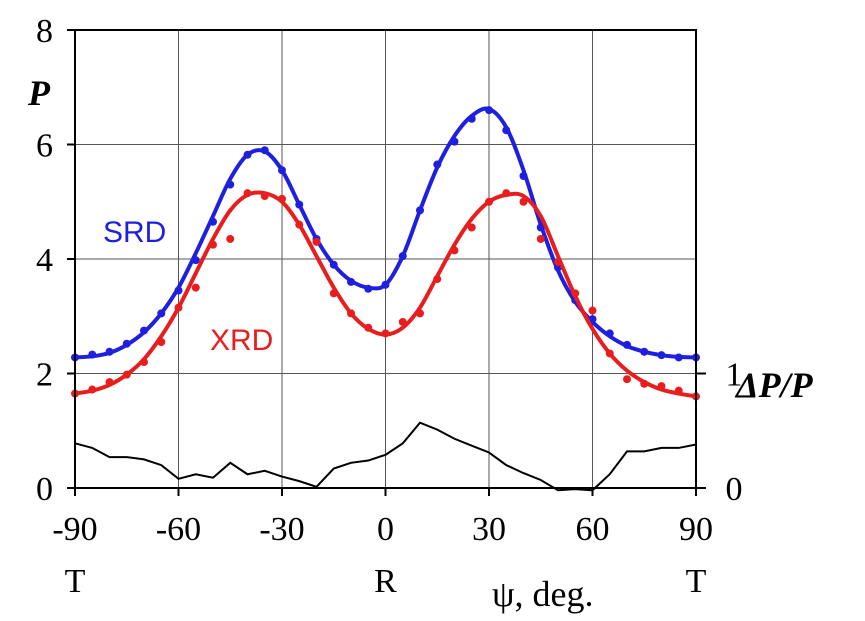  Describe the element at coordinates (74, 529) in the screenshot. I see `x-tick-label: -90` at that location.